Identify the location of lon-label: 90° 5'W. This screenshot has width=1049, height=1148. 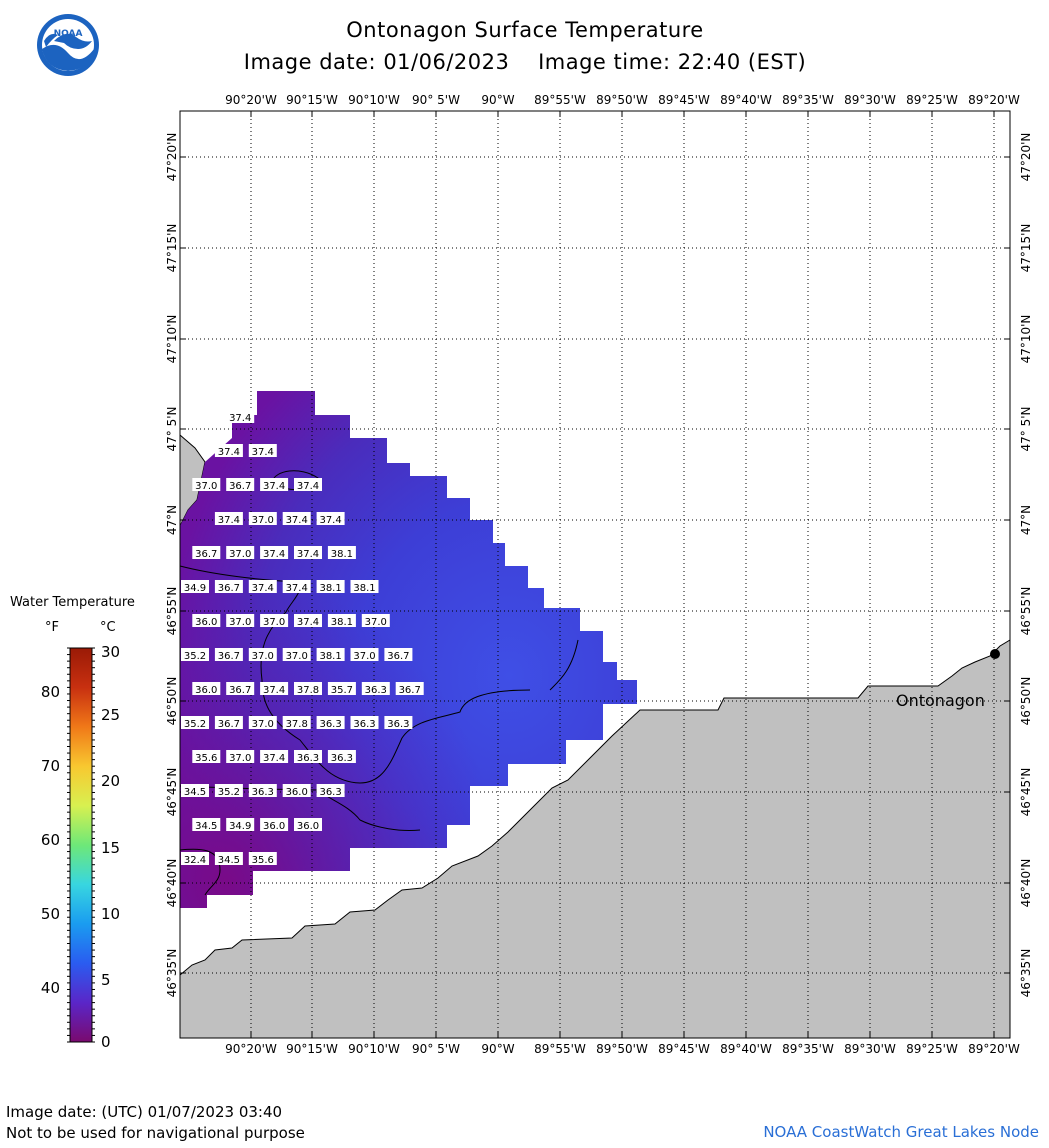
(436, 1049).